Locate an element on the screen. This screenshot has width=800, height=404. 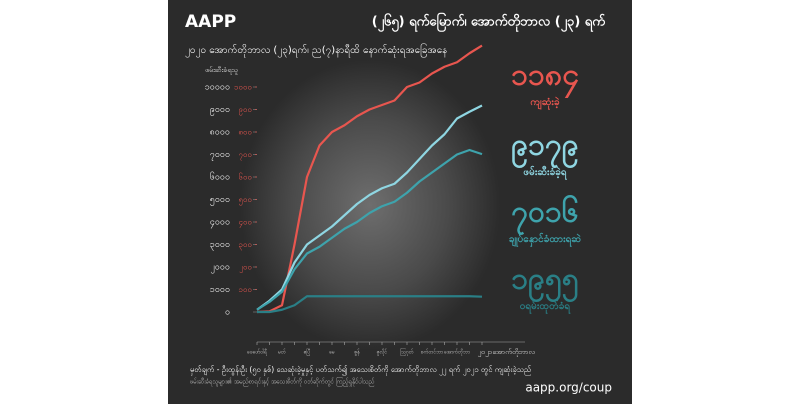
x-tick-label: စက်တင်ဘာ is located at coordinates (432, 353).